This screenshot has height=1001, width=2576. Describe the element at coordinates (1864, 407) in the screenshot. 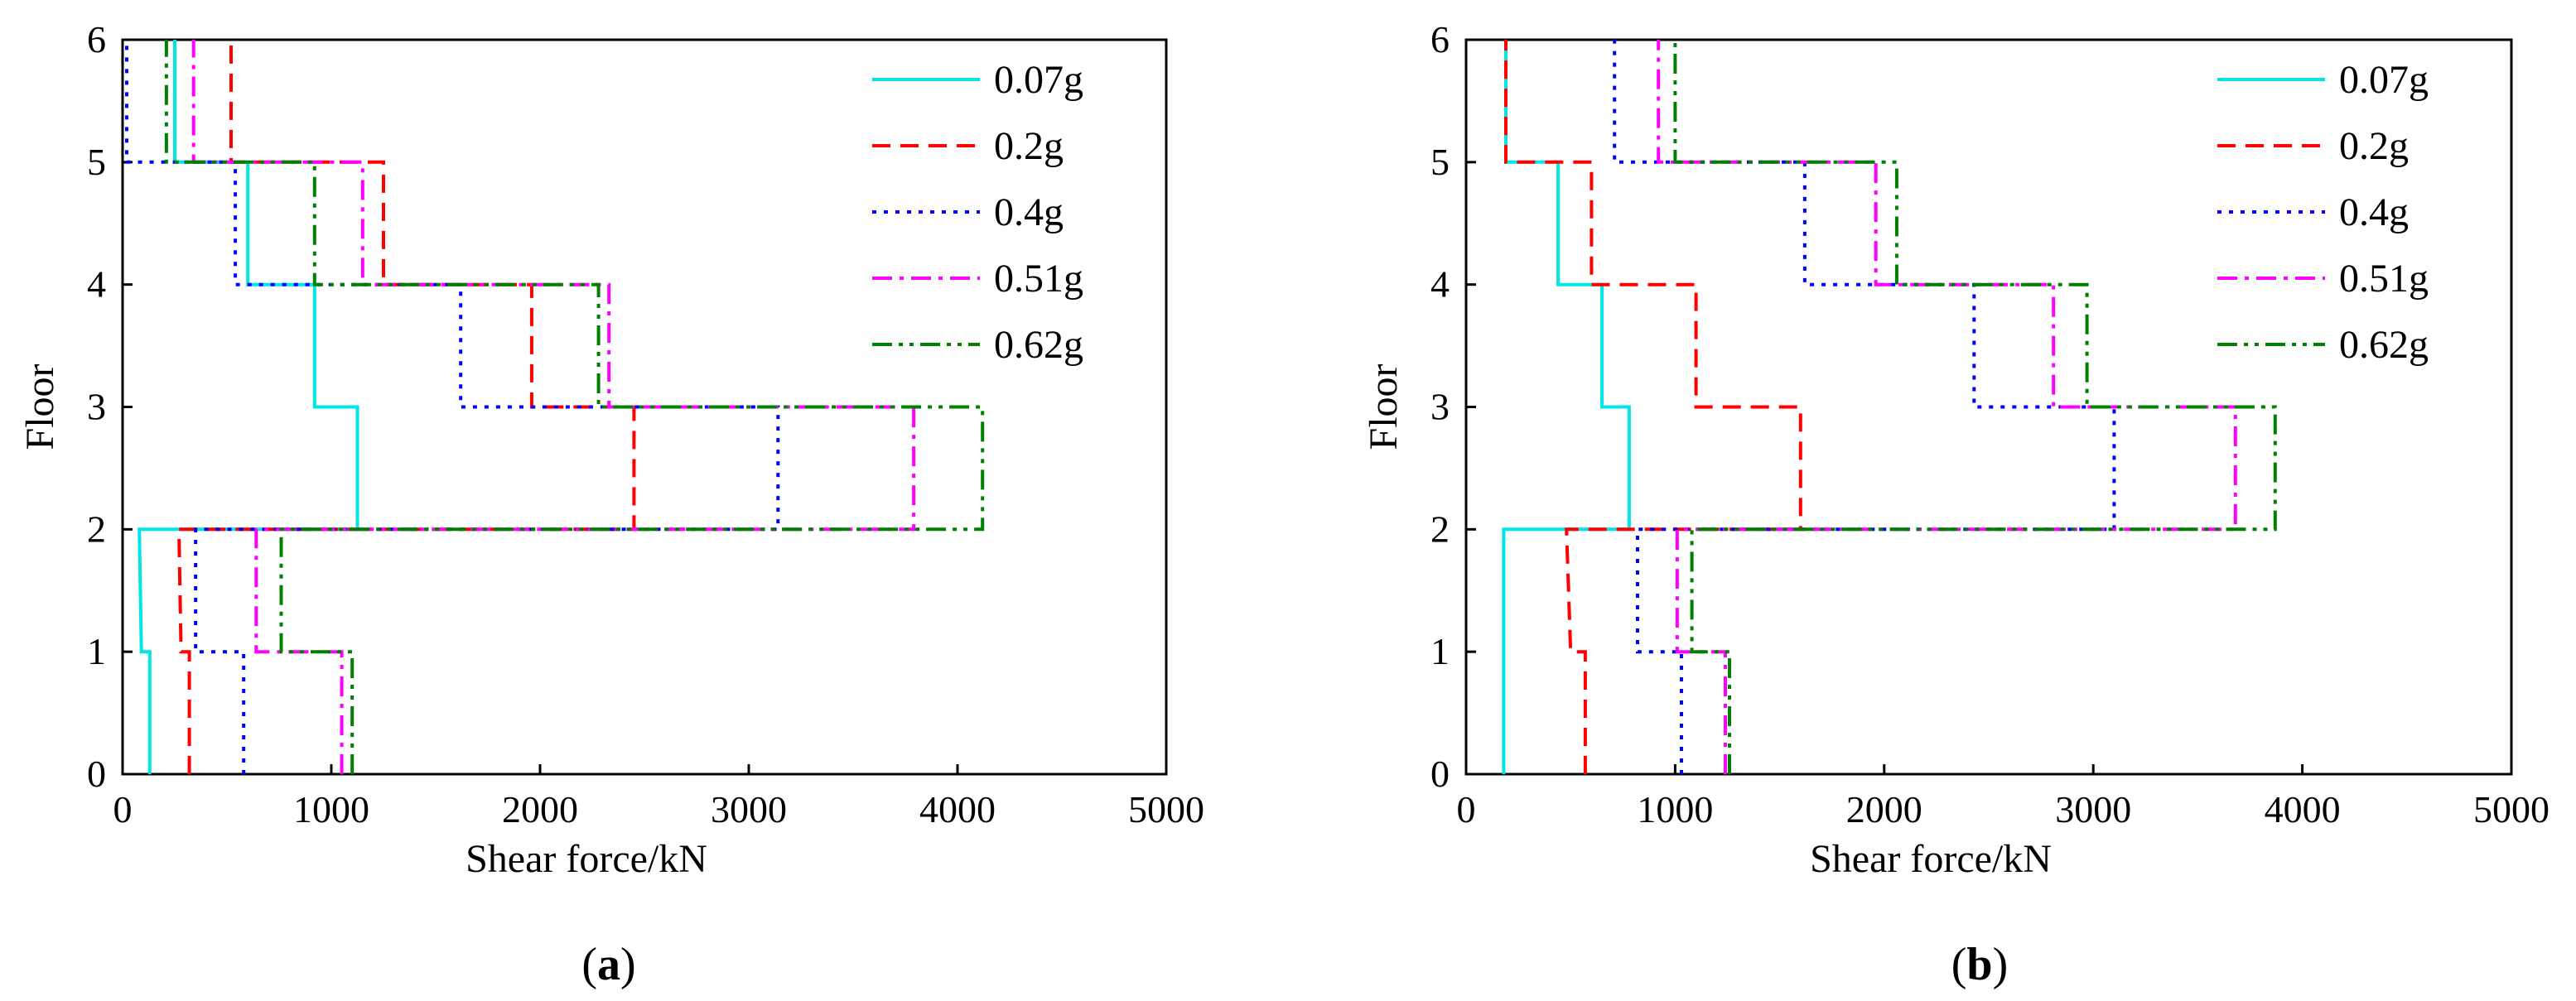

I see `series-line-0.4g` at that location.